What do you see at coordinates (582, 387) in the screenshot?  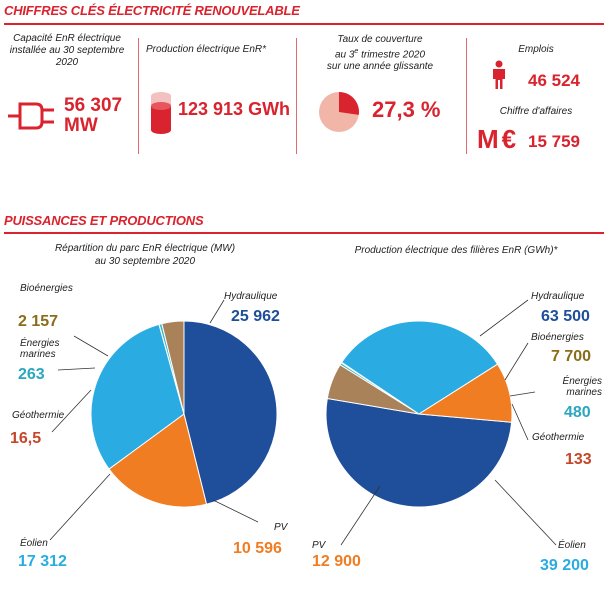 I see `c2-label-marines: Énergies marines` at bounding box center [582, 387].